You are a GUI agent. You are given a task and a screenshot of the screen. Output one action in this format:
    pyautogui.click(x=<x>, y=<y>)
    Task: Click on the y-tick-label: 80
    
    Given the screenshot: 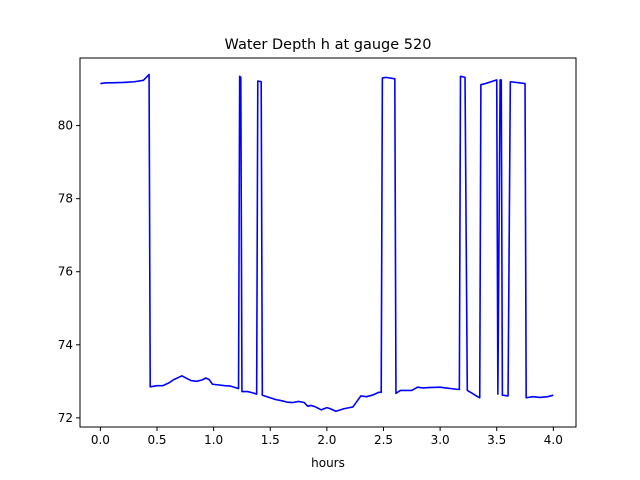 What is the action you would take?
    pyautogui.click(x=65, y=126)
    